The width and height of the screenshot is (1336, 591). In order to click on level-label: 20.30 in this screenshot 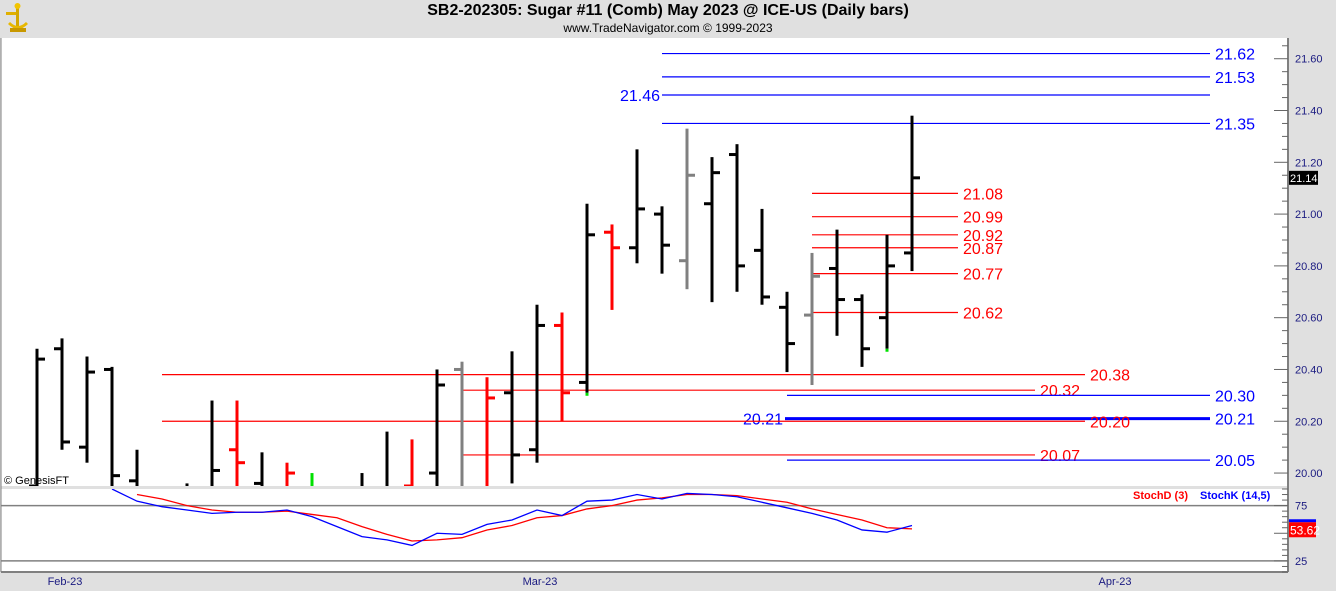, I will do `click(1235, 396)`.